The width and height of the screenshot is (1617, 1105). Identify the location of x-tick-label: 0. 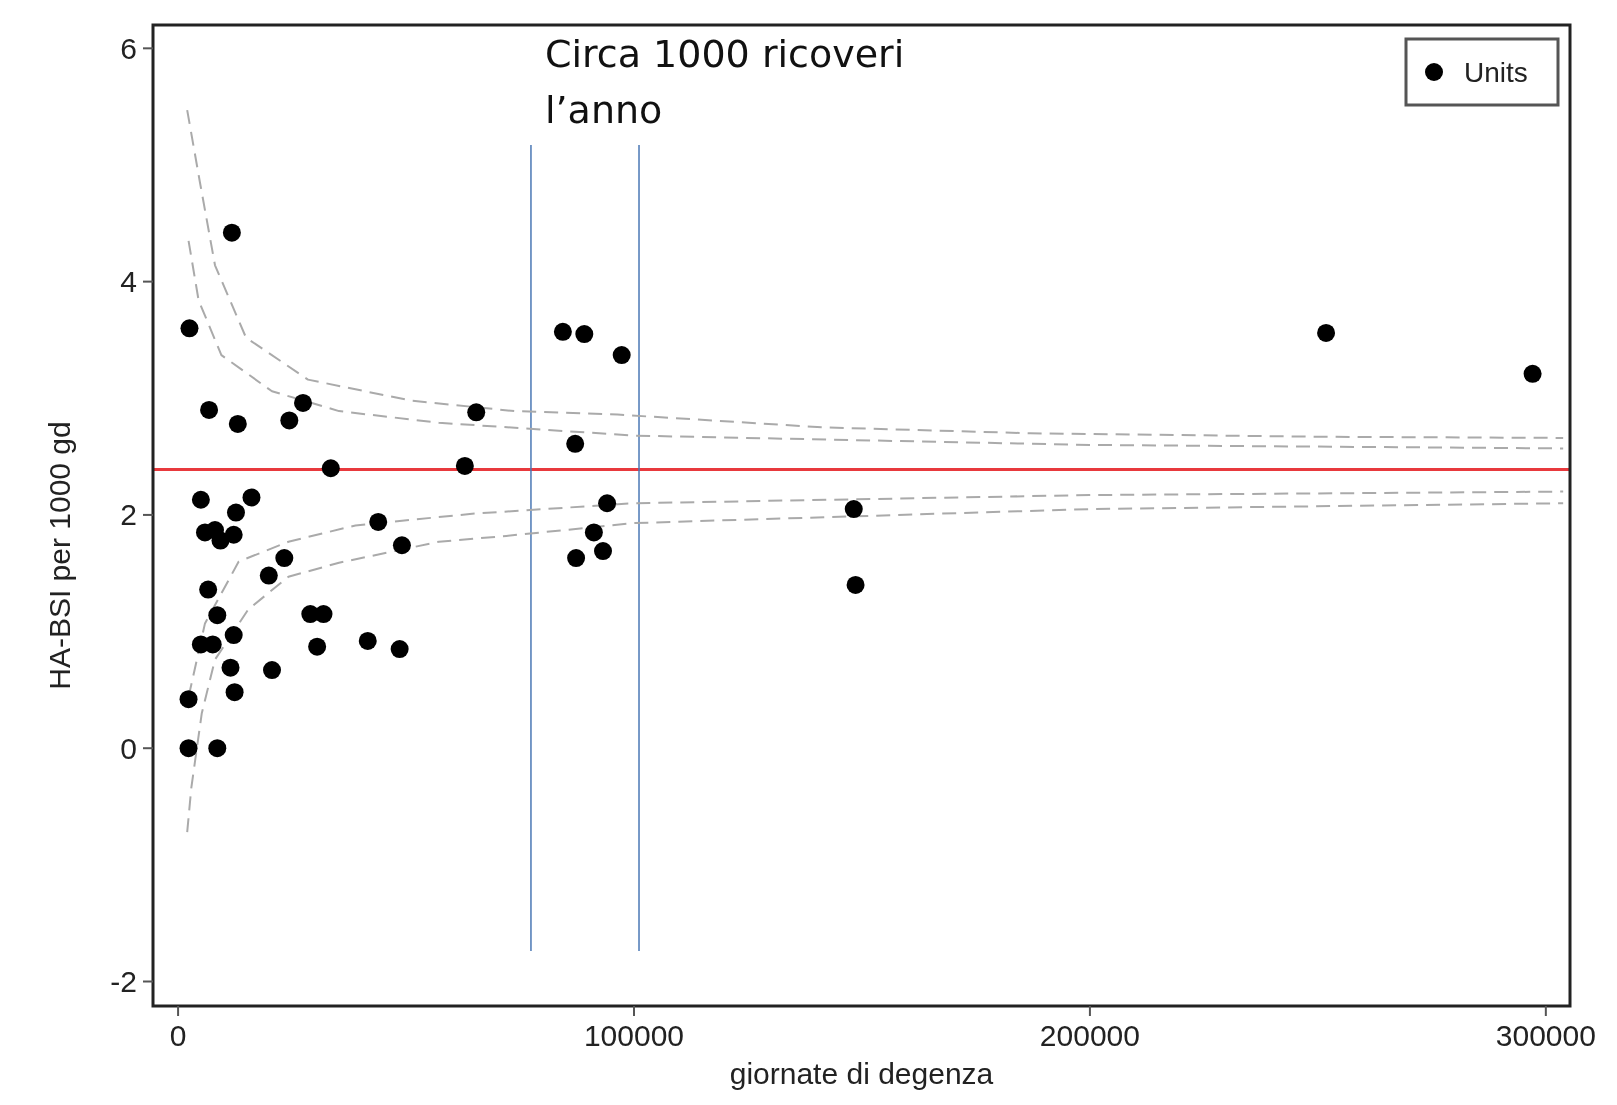
(178, 1035).